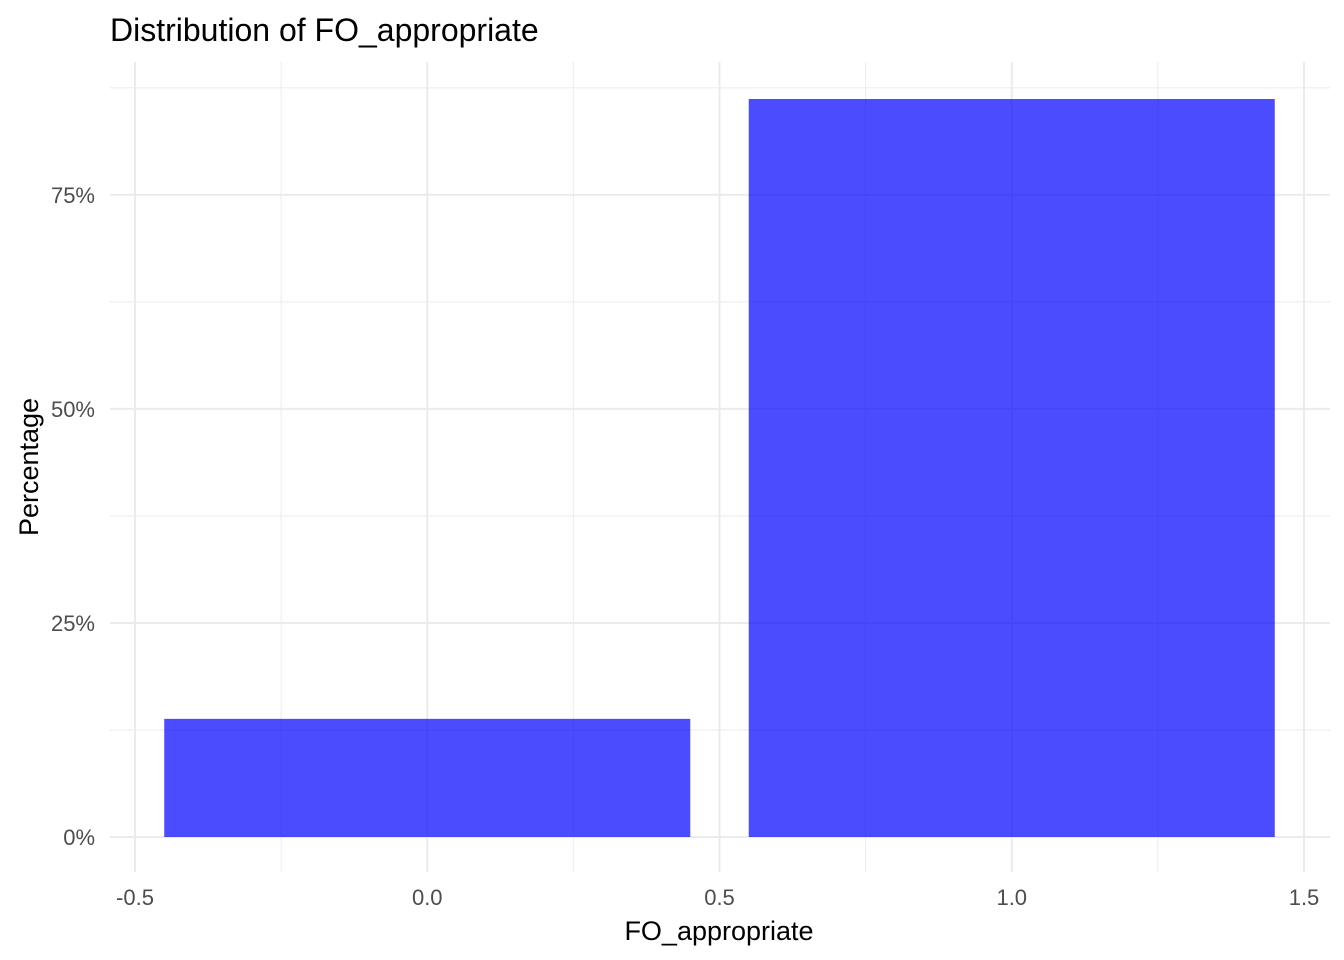 This screenshot has height=960, width=1344. Describe the element at coordinates (1011, 897) in the screenshot. I see `x-tick-label: 1.0` at that location.